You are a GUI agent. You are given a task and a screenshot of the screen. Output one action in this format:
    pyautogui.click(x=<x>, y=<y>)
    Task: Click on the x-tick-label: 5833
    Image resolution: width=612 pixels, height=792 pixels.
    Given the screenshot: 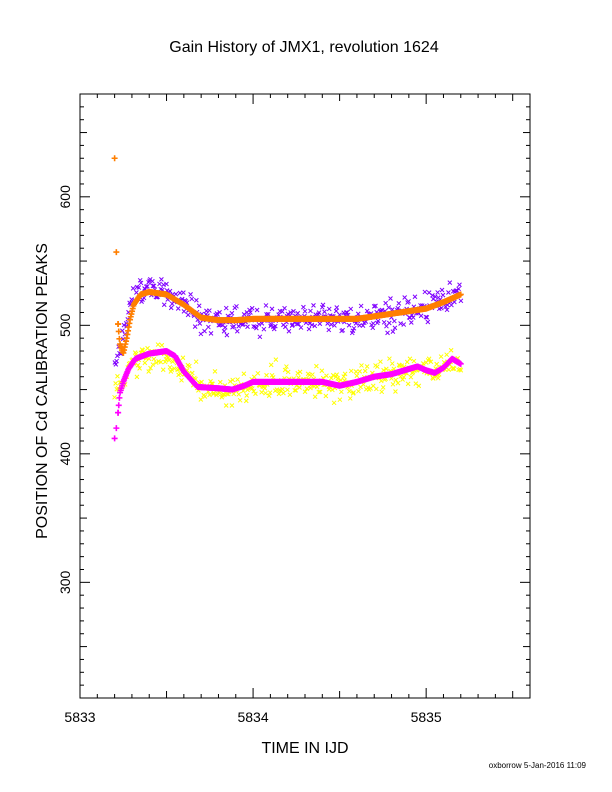 What is the action you would take?
    pyautogui.click(x=79, y=717)
    